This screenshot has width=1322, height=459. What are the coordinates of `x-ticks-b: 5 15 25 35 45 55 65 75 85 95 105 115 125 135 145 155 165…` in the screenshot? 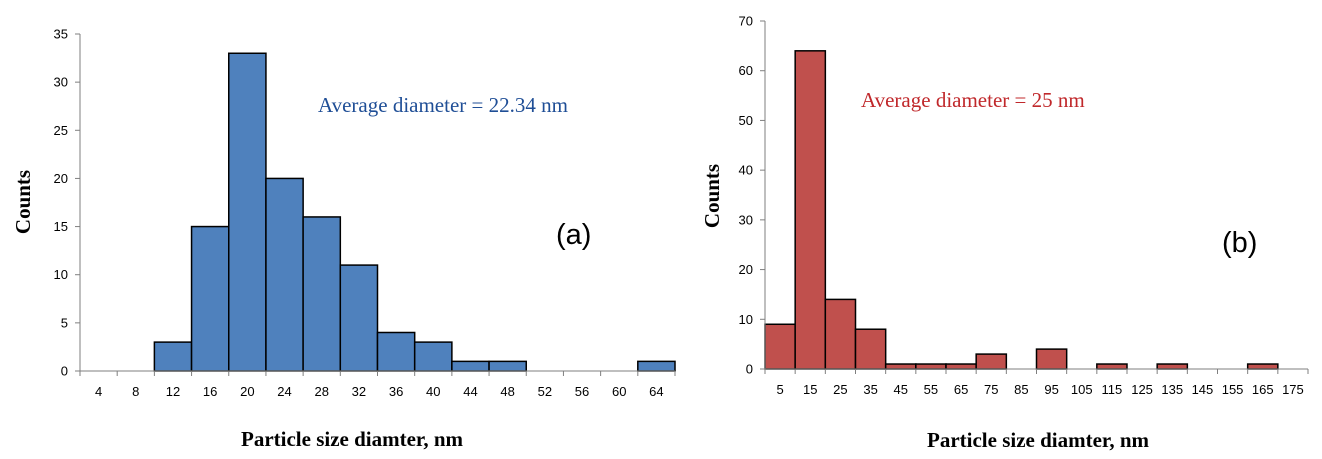 It's located at (1036, 383).